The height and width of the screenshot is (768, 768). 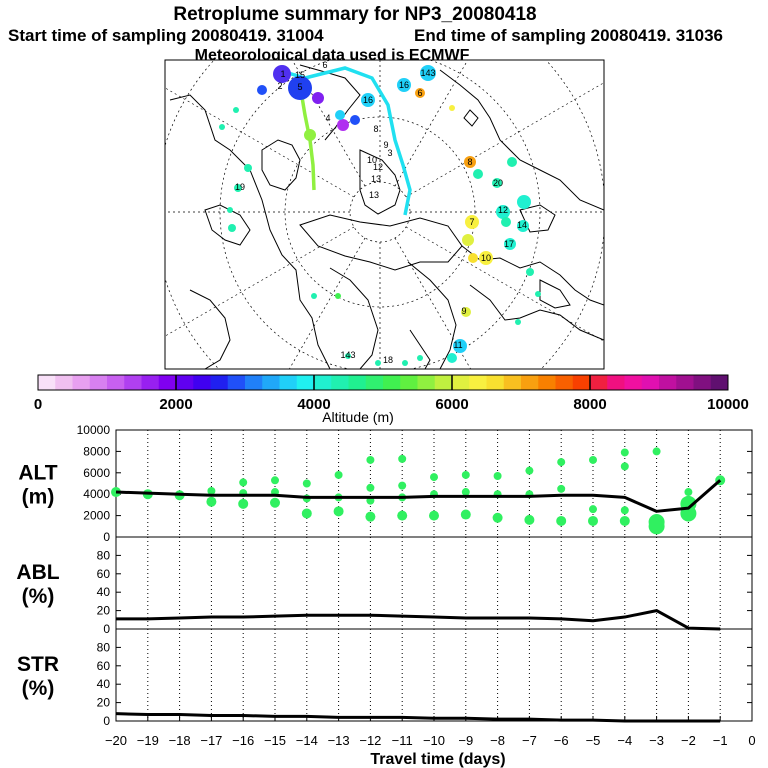 I want to click on x-tick-label: −9, so click(x=465, y=740).